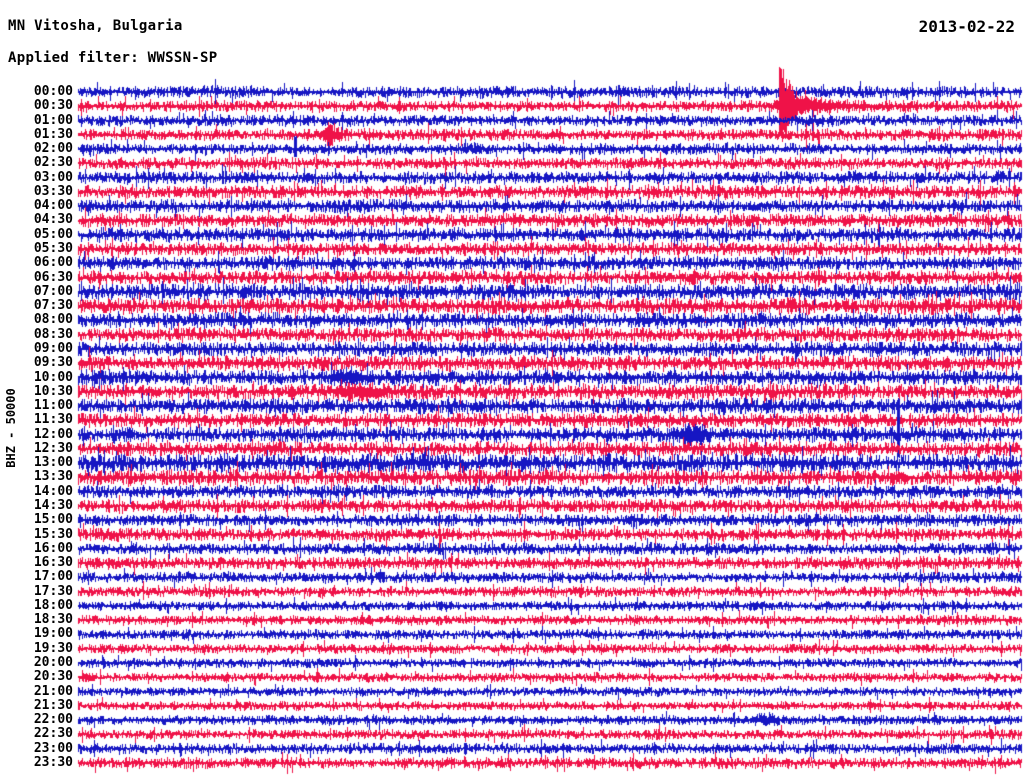 This screenshot has width=1024, height=780. What do you see at coordinates (53, 477) in the screenshot?
I see `time-label: 13:30` at bounding box center [53, 477].